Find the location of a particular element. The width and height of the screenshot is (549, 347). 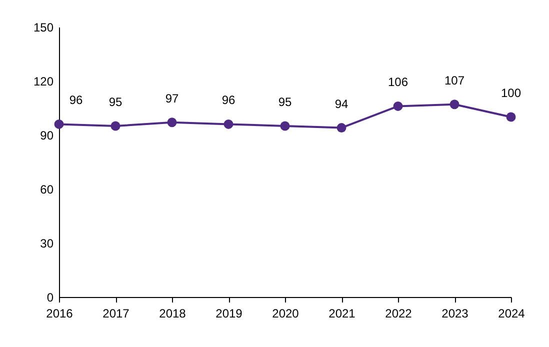

x-tick-label: 2023 is located at coordinates (455, 313).